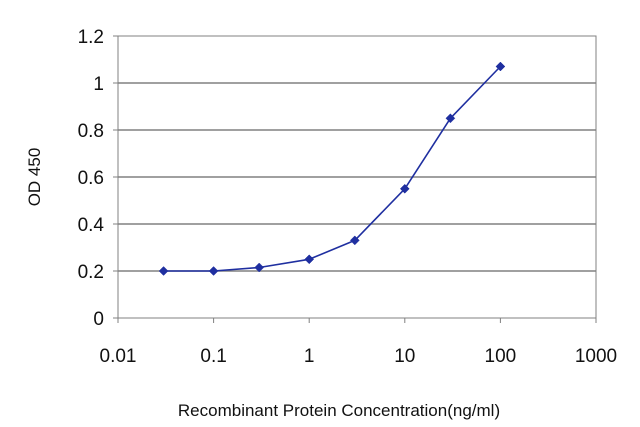  Describe the element at coordinates (91, 131) in the screenshot. I see `y-tick-label-4: 0.8` at that location.